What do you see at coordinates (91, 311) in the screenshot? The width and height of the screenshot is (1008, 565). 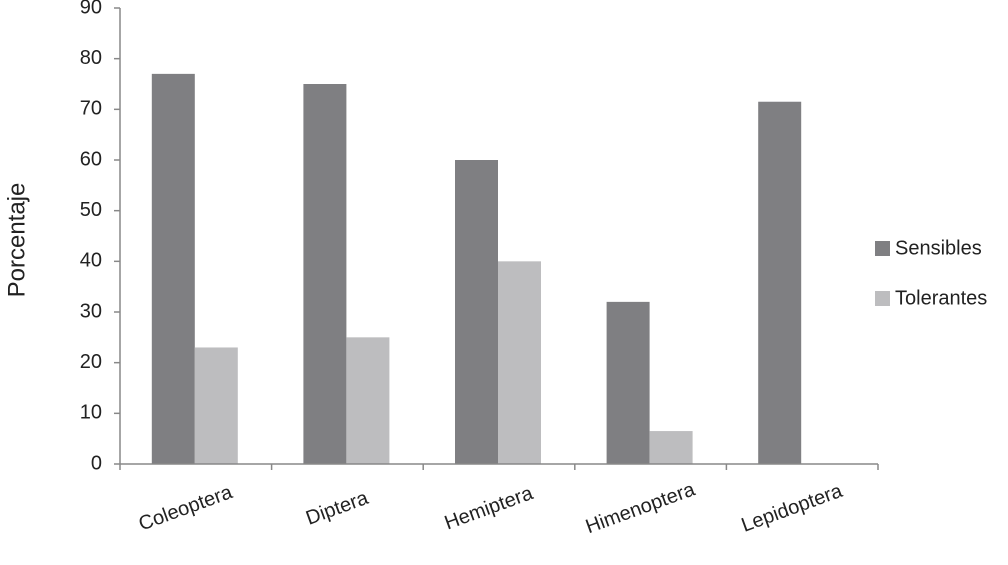 I see `y-tick-label: 30` at bounding box center [91, 311].